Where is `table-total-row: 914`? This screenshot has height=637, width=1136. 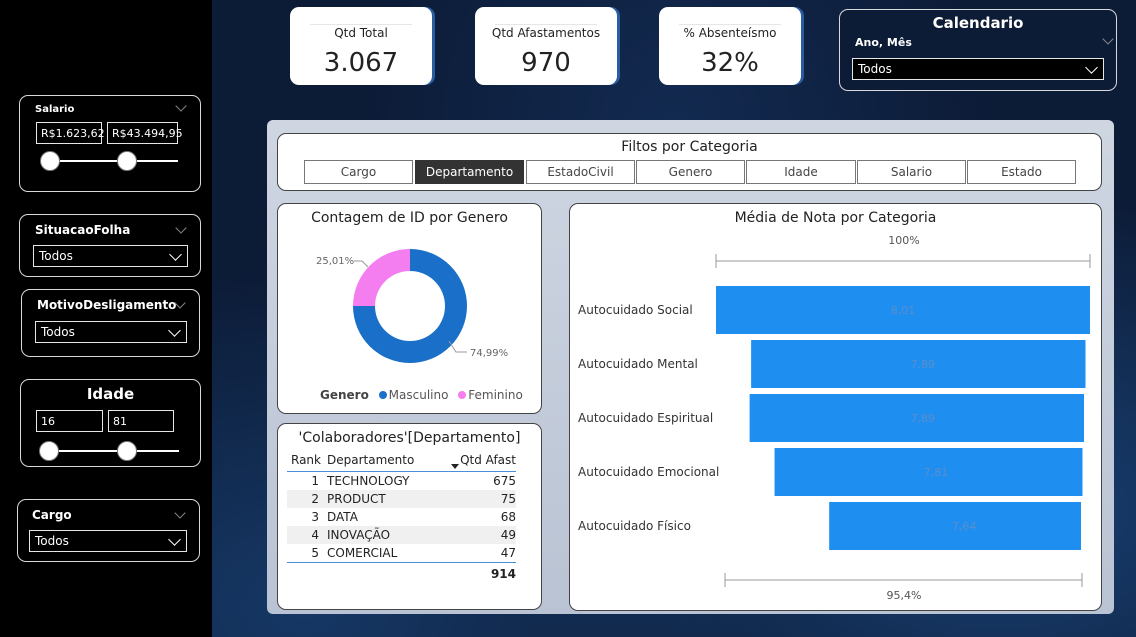 table-total-row: 914 is located at coordinates (401, 574).